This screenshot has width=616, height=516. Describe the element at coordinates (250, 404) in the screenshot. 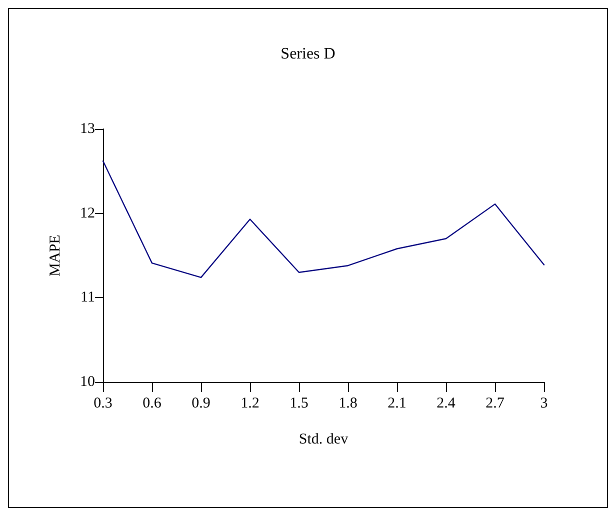

I see `x-tick-label: 1.2` at that location.